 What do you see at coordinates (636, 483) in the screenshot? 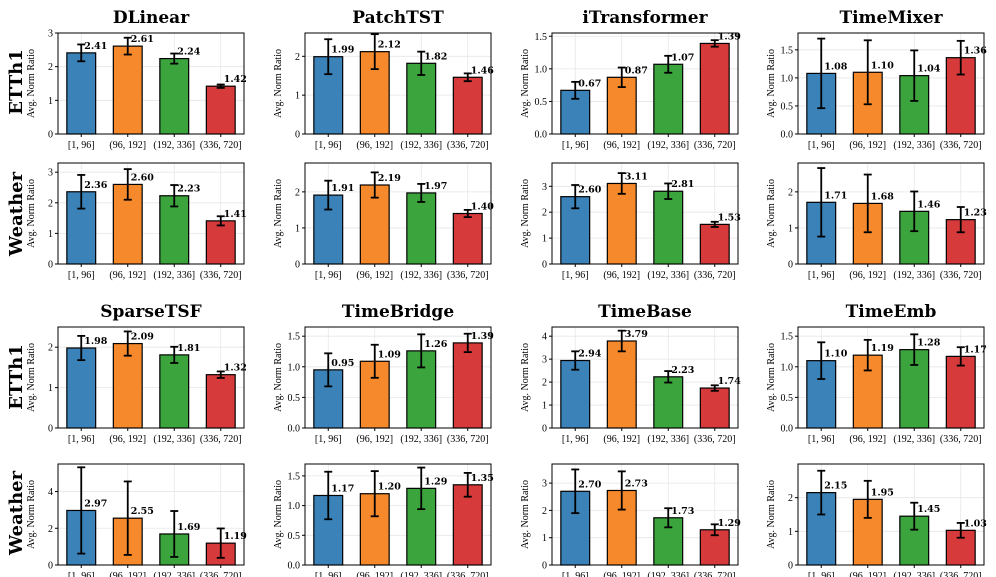
I see `data-label: 2.73` at bounding box center [636, 483].